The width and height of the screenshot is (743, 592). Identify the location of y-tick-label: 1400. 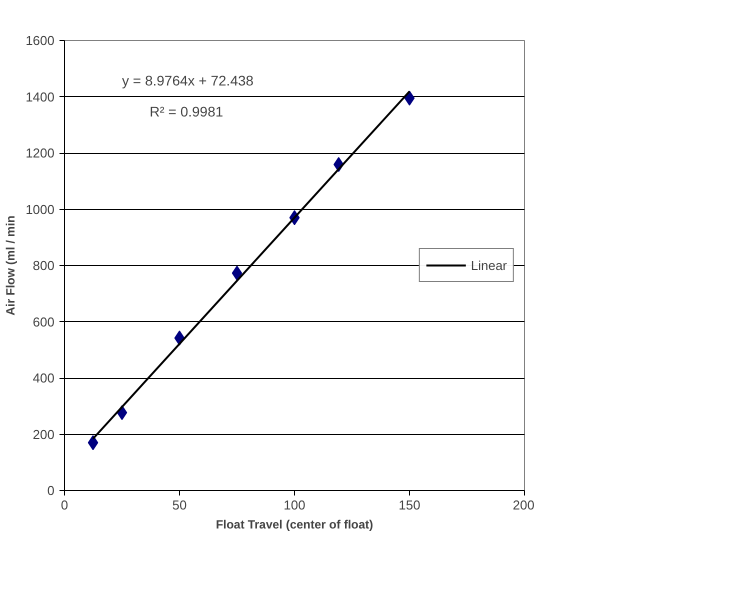
(40, 96).